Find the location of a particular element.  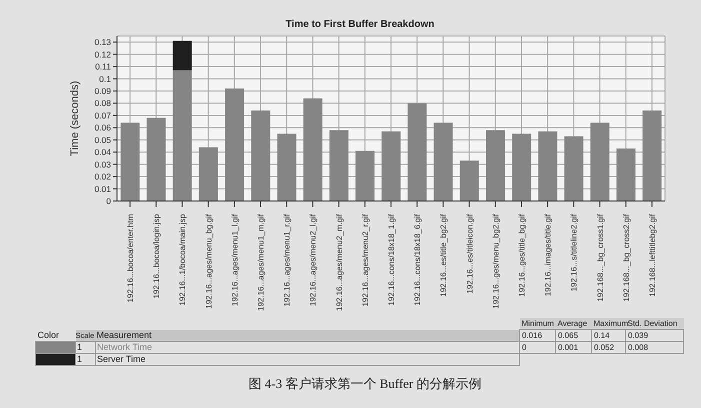

text: 0.001 is located at coordinates (568, 347).